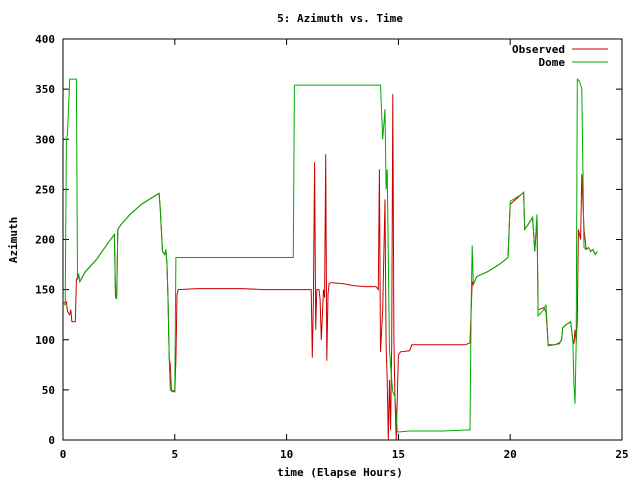 The height and width of the screenshot is (480, 640). What do you see at coordinates (45, 340) in the screenshot?
I see `y-tick-label: 100` at bounding box center [45, 340].